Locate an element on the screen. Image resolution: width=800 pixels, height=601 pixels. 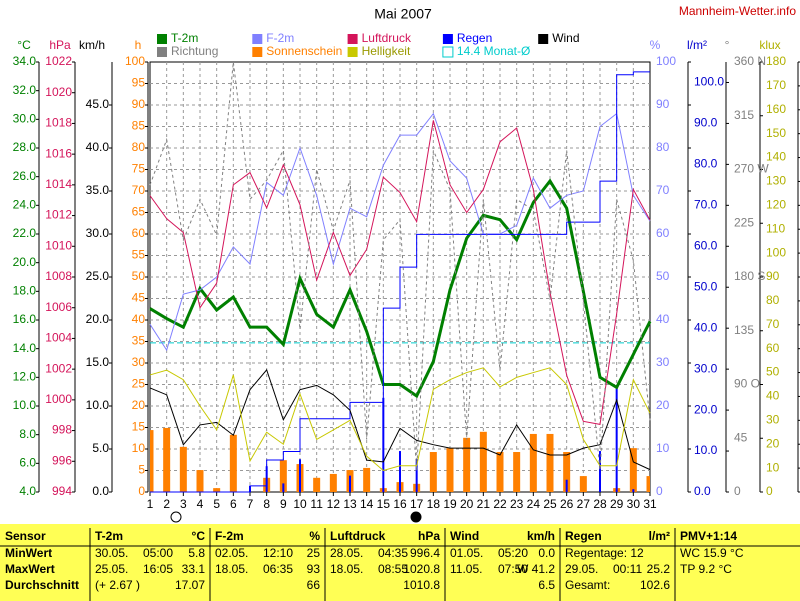
x-tick-label: 19 is located at coordinates (450, 504).